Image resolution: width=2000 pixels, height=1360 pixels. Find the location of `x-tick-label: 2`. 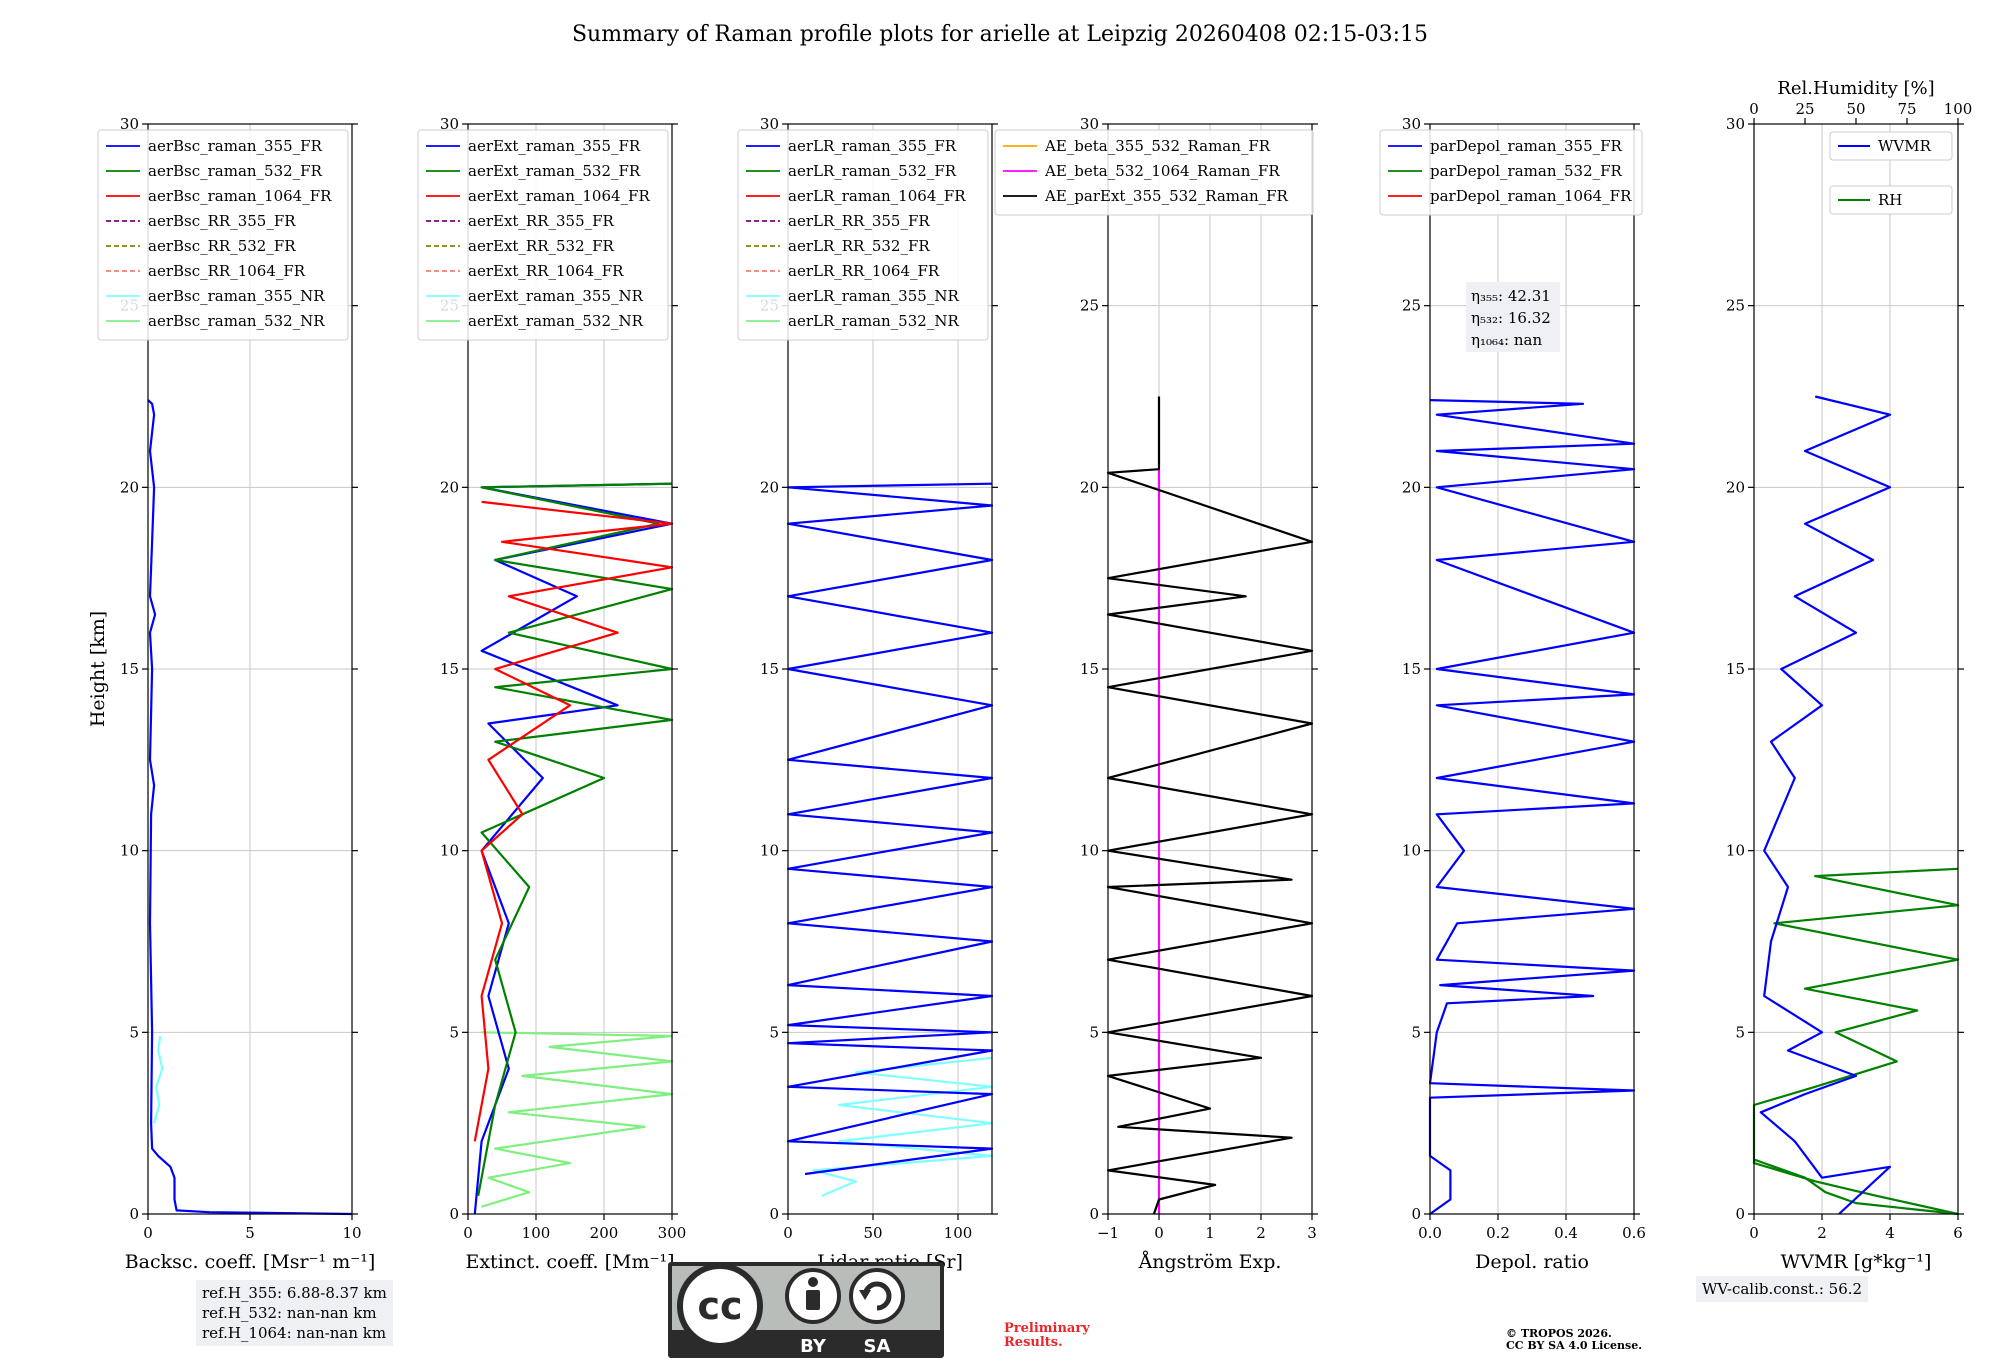

x-tick-label: 2 is located at coordinates (1822, 1233).